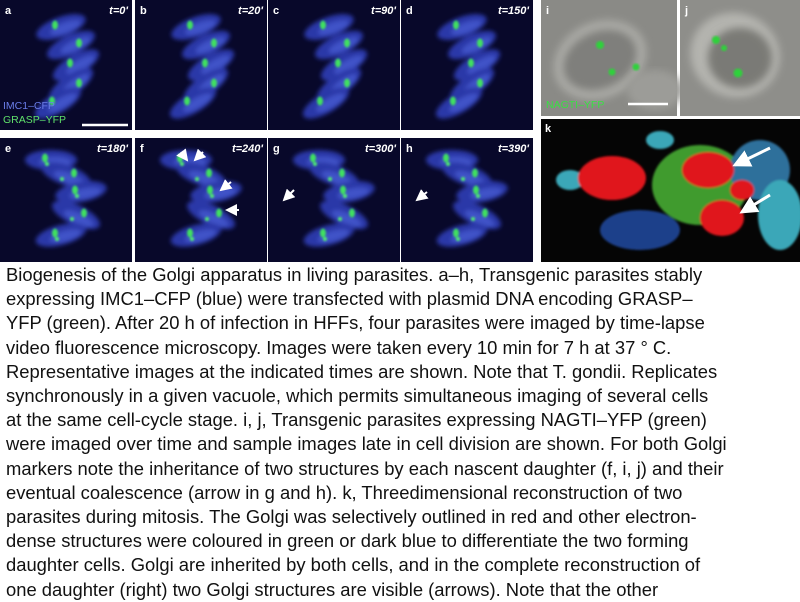  Describe the element at coordinates (8, 149) in the screenshot. I see `panel-label: e` at that location.